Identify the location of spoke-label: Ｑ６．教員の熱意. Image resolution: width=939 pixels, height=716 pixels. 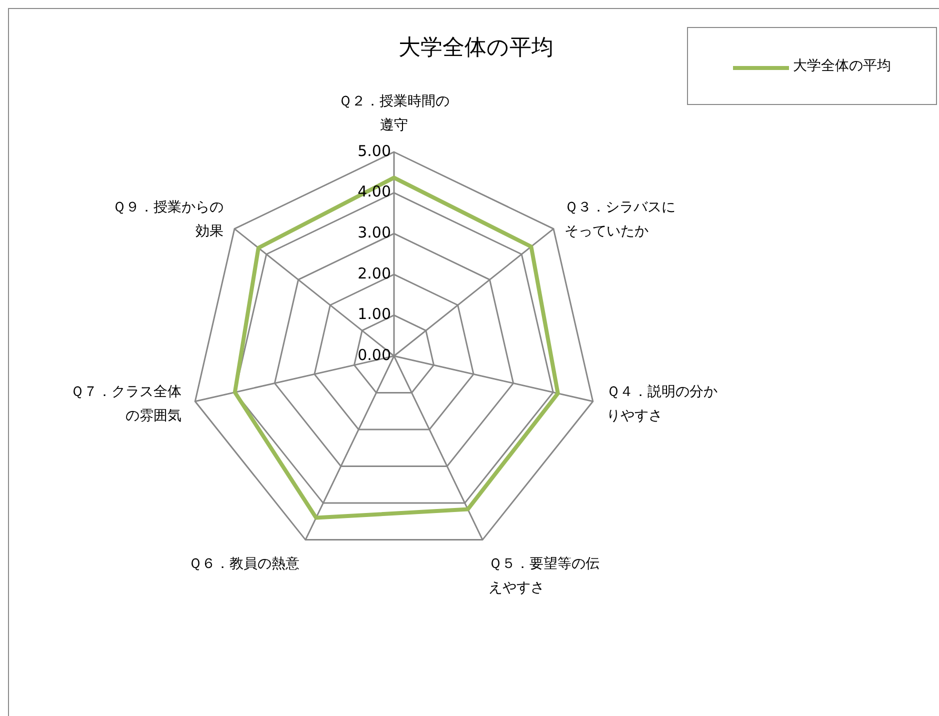
(244, 564).